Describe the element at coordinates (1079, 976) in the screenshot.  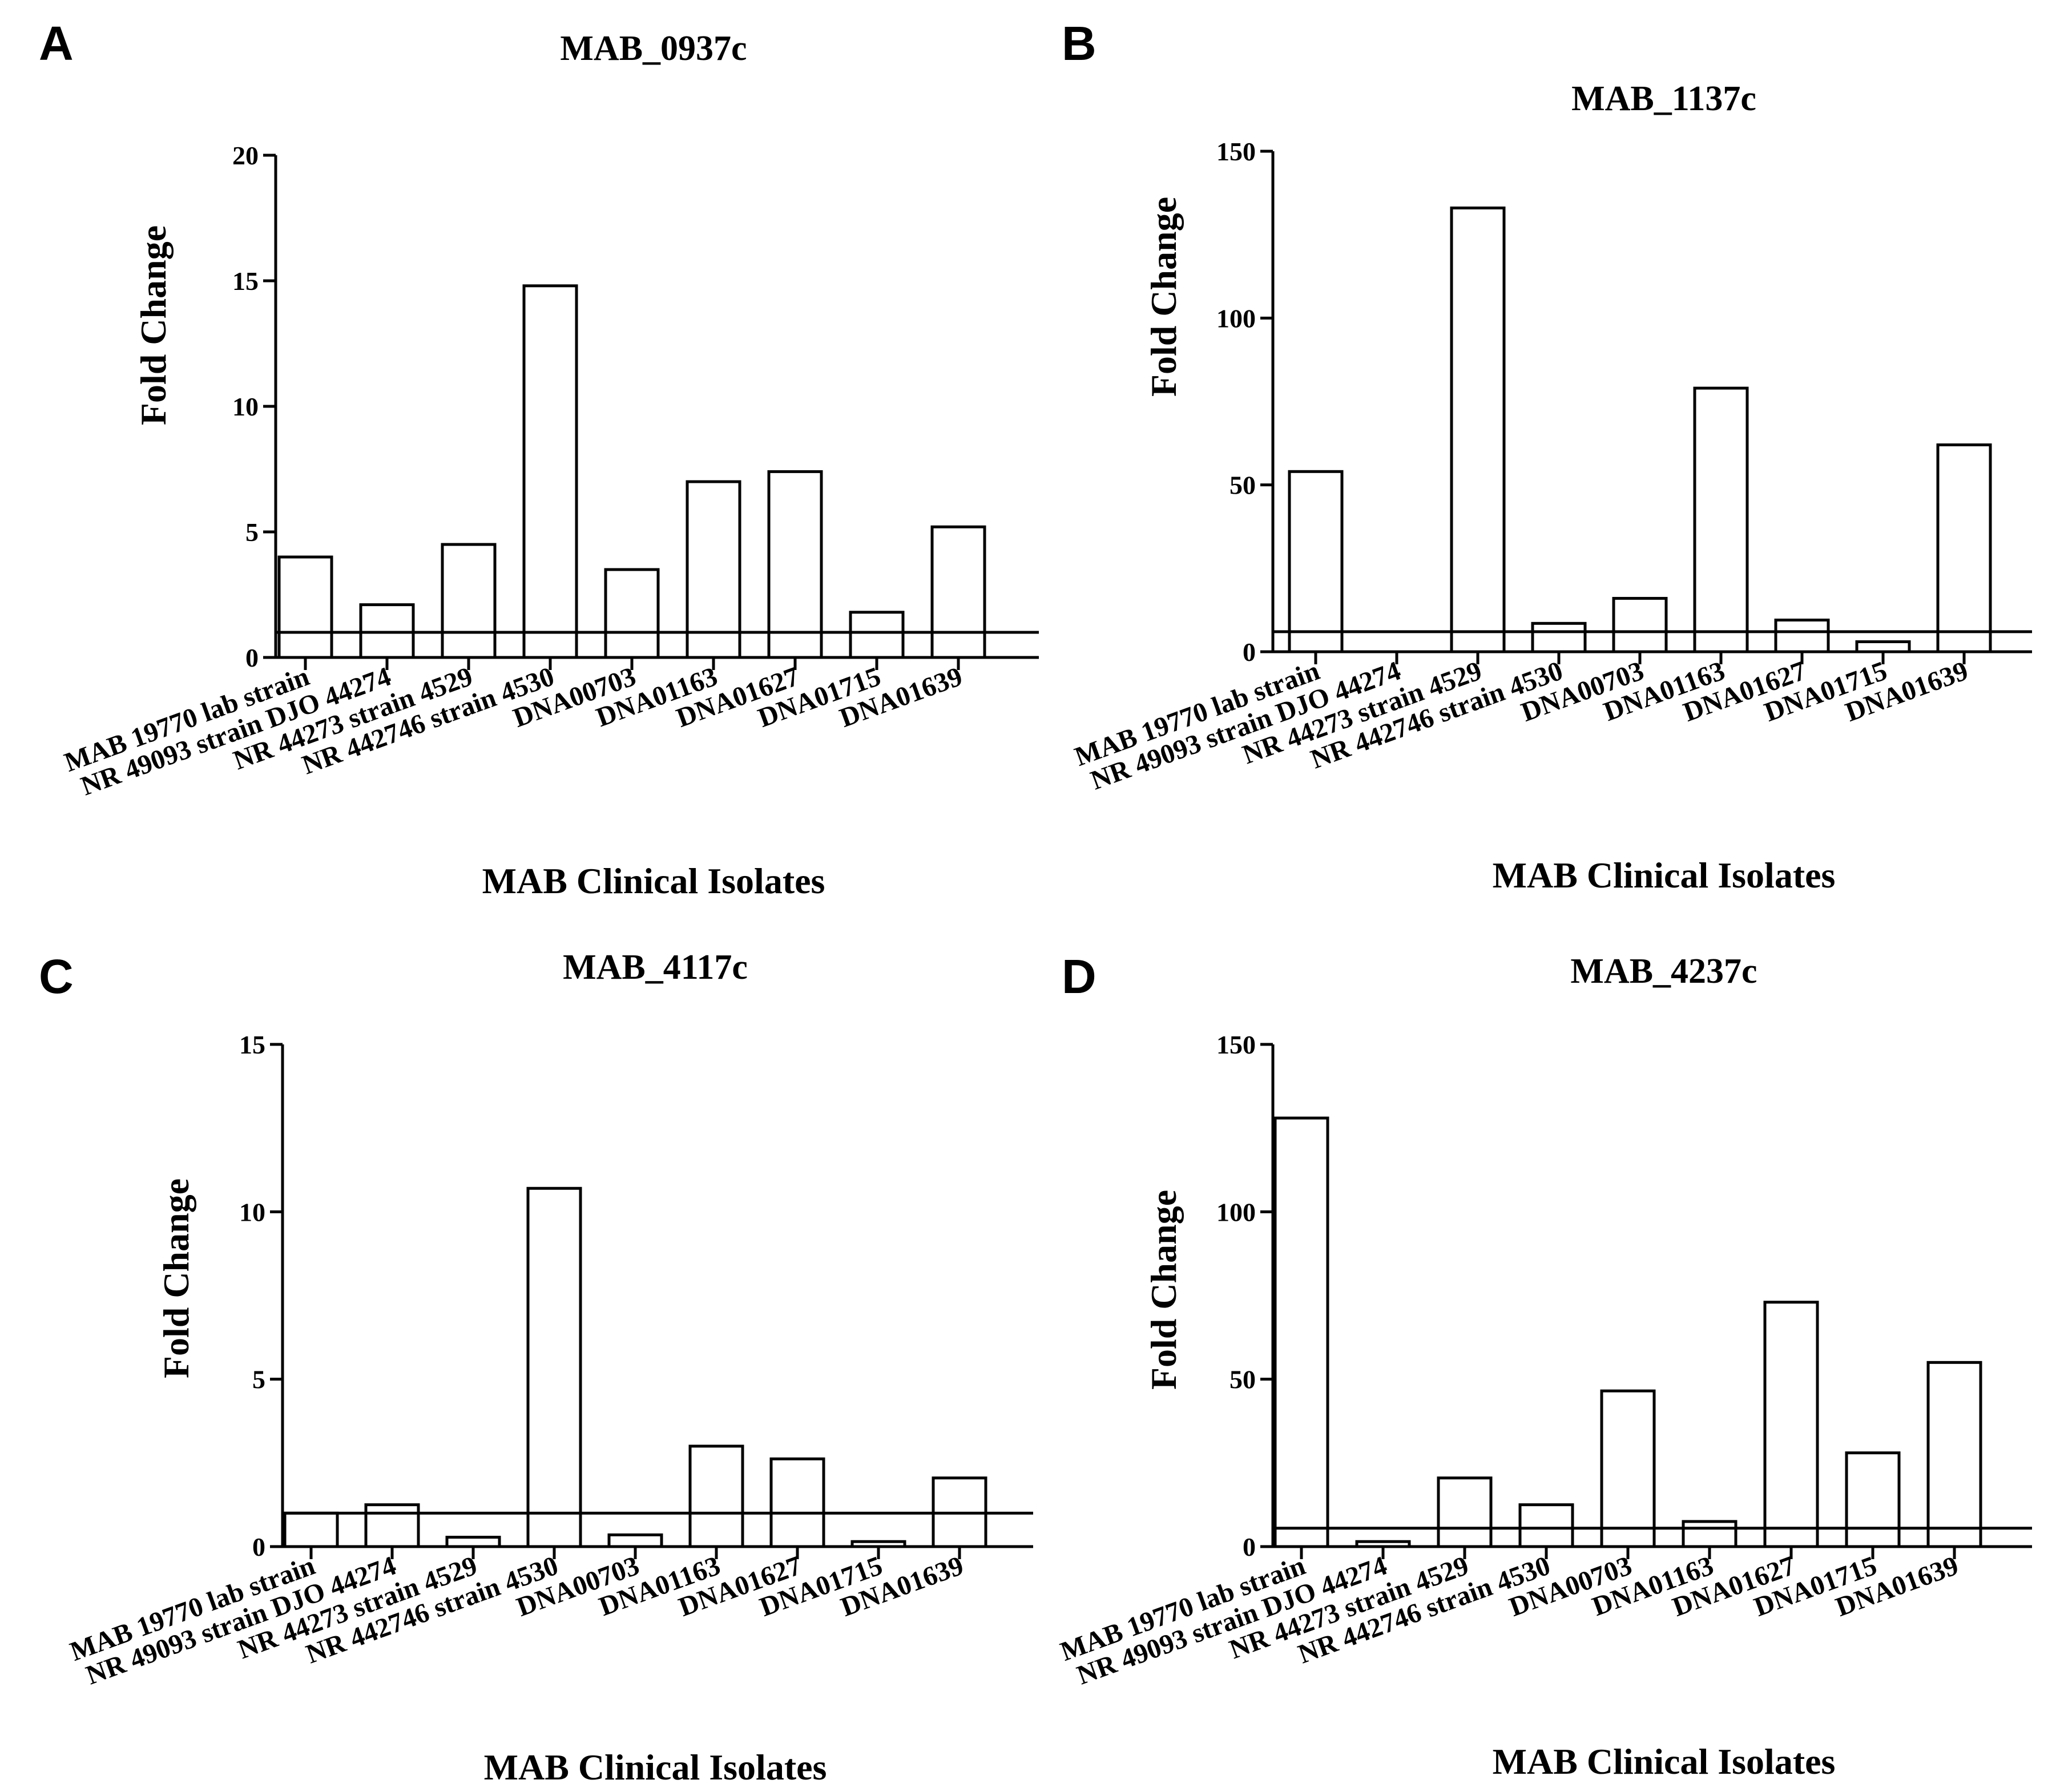
I see `panel-letter: D` at that location.